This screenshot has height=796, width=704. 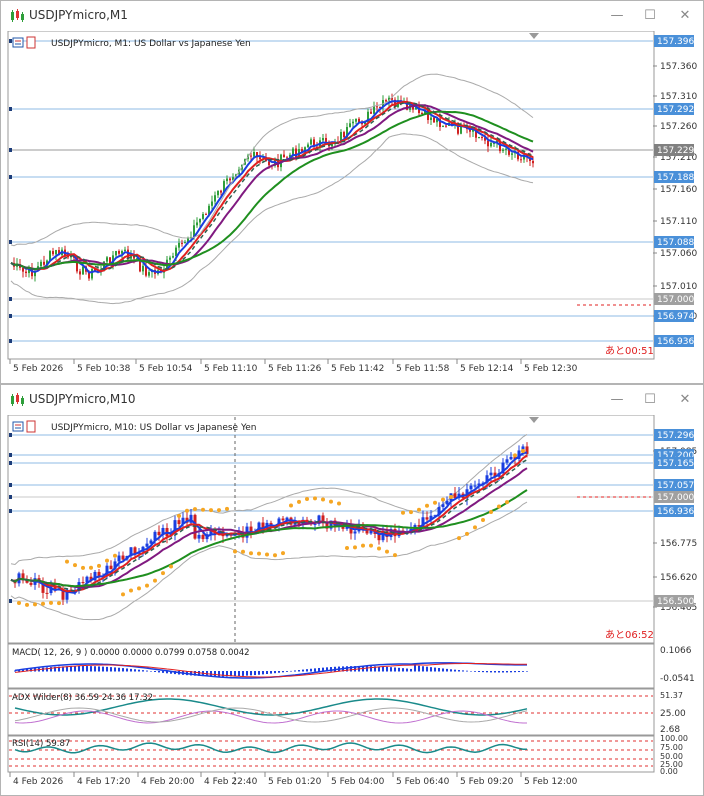 What do you see at coordinates (78, 15) in the screenshot?
I see `window-title: USDJPYmicro,M1` at bounding box center [78, 15].